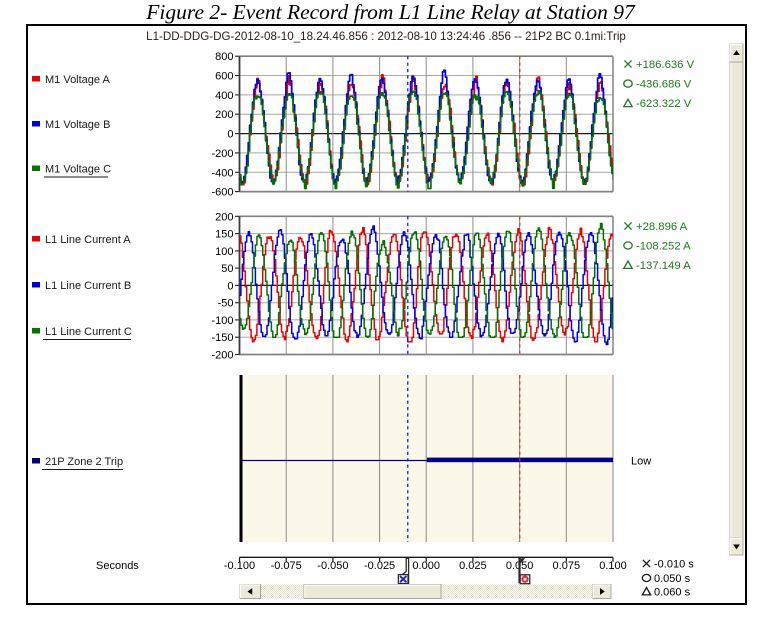 The image size is (768, 617). What do you see at coordinates (77, 80) in the screenshot?
I see `svg-text: M1 Voltage A` at bounding box center [77, 80].